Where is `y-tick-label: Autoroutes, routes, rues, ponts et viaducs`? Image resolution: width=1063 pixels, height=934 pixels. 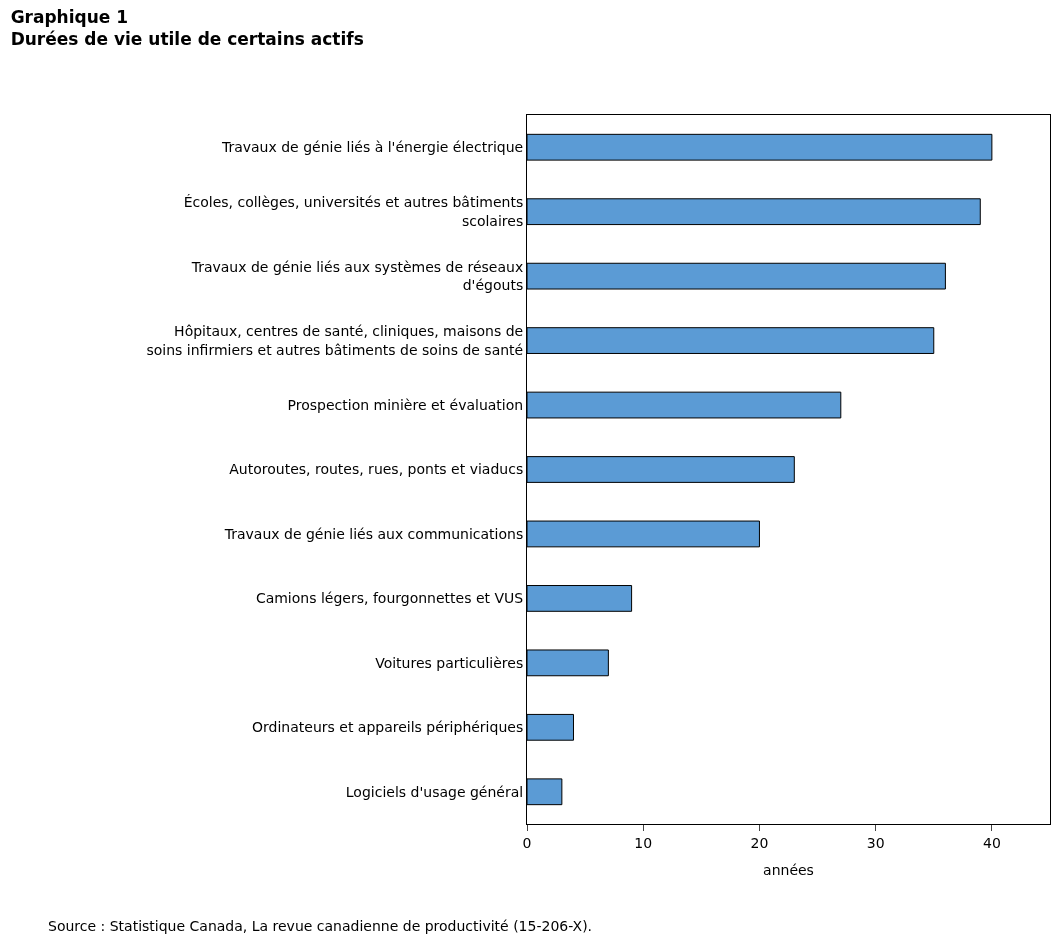 y-tick-label: Autoroutes, routes, rues, ponts et viaducs is located at coordinates (376, 469).